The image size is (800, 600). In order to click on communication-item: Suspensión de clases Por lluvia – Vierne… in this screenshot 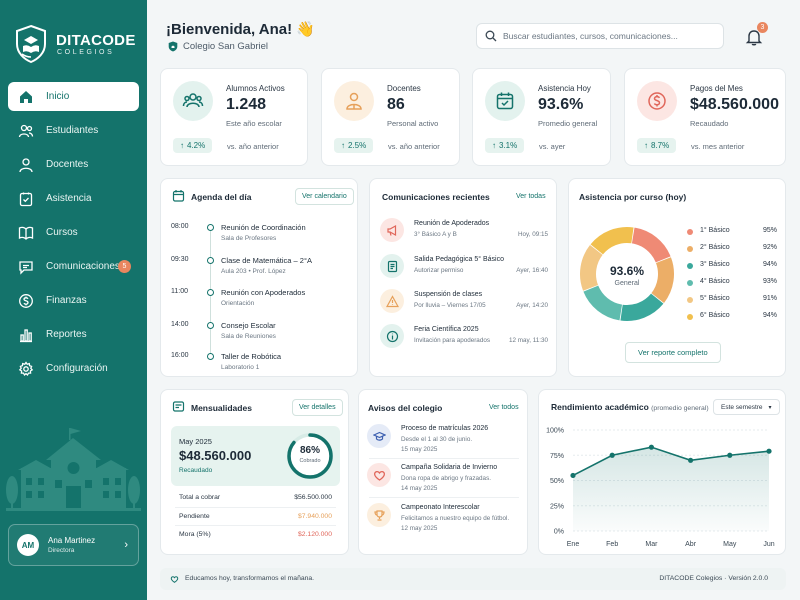, I will do `click(464, 304)`.